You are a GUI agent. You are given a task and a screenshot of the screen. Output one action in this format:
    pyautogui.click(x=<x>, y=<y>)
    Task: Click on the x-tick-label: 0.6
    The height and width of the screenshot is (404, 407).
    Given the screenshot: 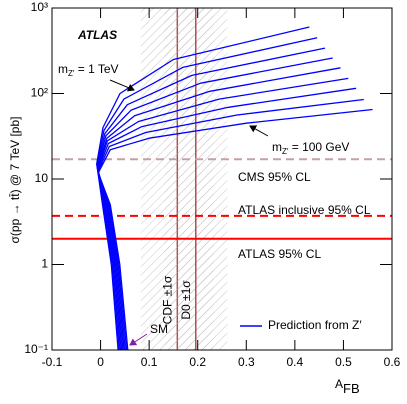 What is the action you would take?
    pyautogui.click(x=392, y=362)
    